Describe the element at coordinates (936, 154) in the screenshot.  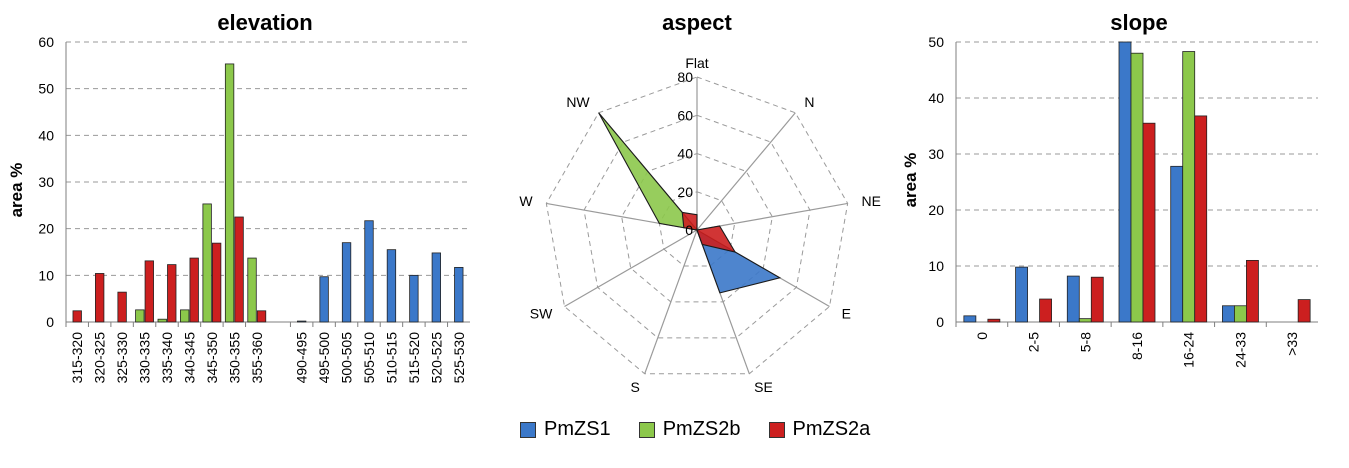
I see `slope-ytick: 30` at that location.